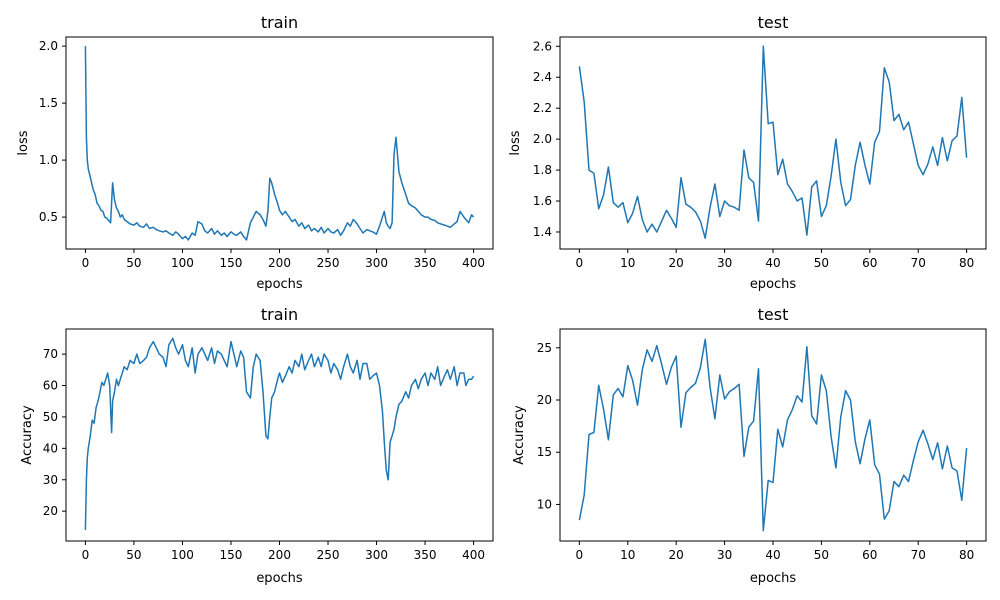  I want to click on y-tick-label: 60, so click(50, 386).